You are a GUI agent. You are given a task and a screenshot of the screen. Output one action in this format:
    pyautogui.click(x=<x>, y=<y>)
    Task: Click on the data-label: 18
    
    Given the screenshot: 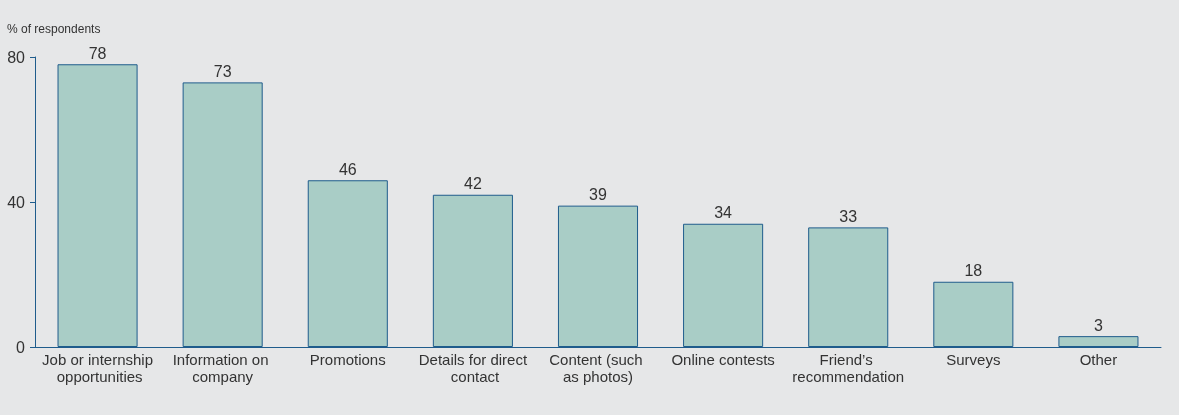 What is the action you would take?
    pyautogui.click(x=973, y=271)
    